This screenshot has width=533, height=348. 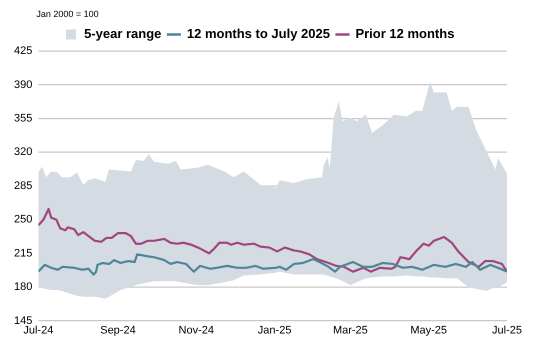 What do you see at coordinates (23, 320) in the screenshot?
I see `y-tick-label: 145` at bounding box center [23, 320].